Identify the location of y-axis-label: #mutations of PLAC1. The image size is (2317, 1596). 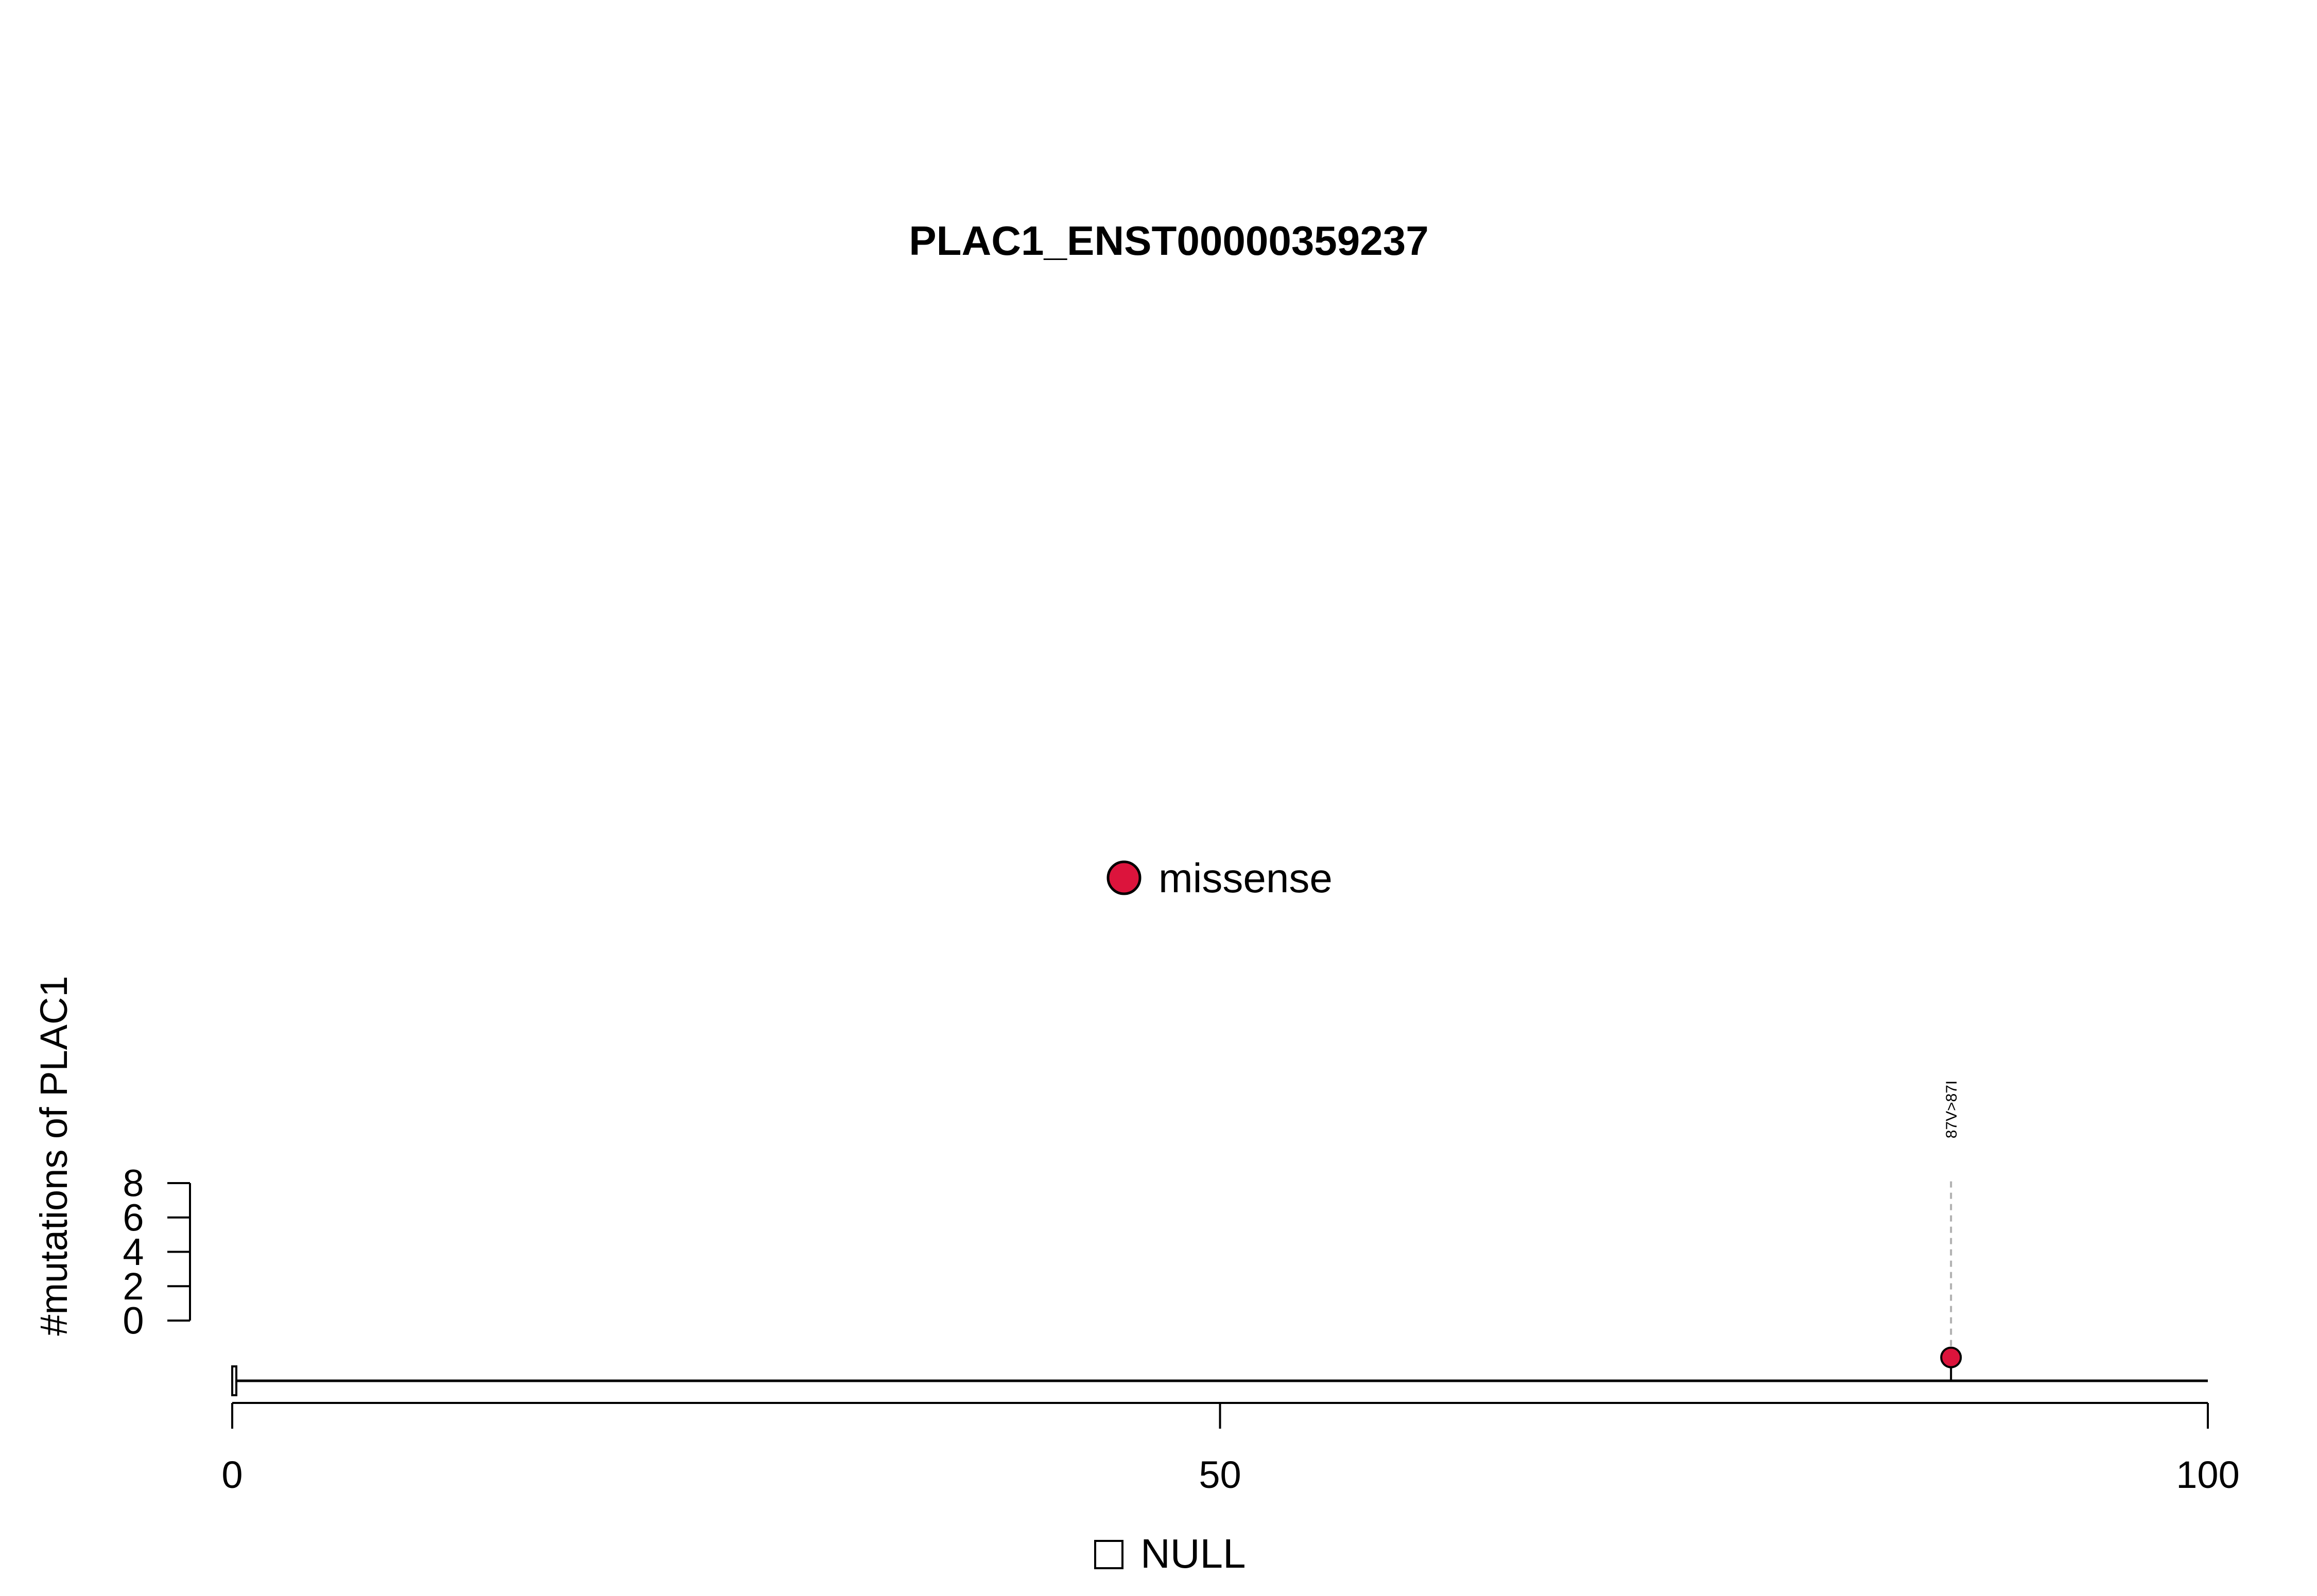
(53, 1155).